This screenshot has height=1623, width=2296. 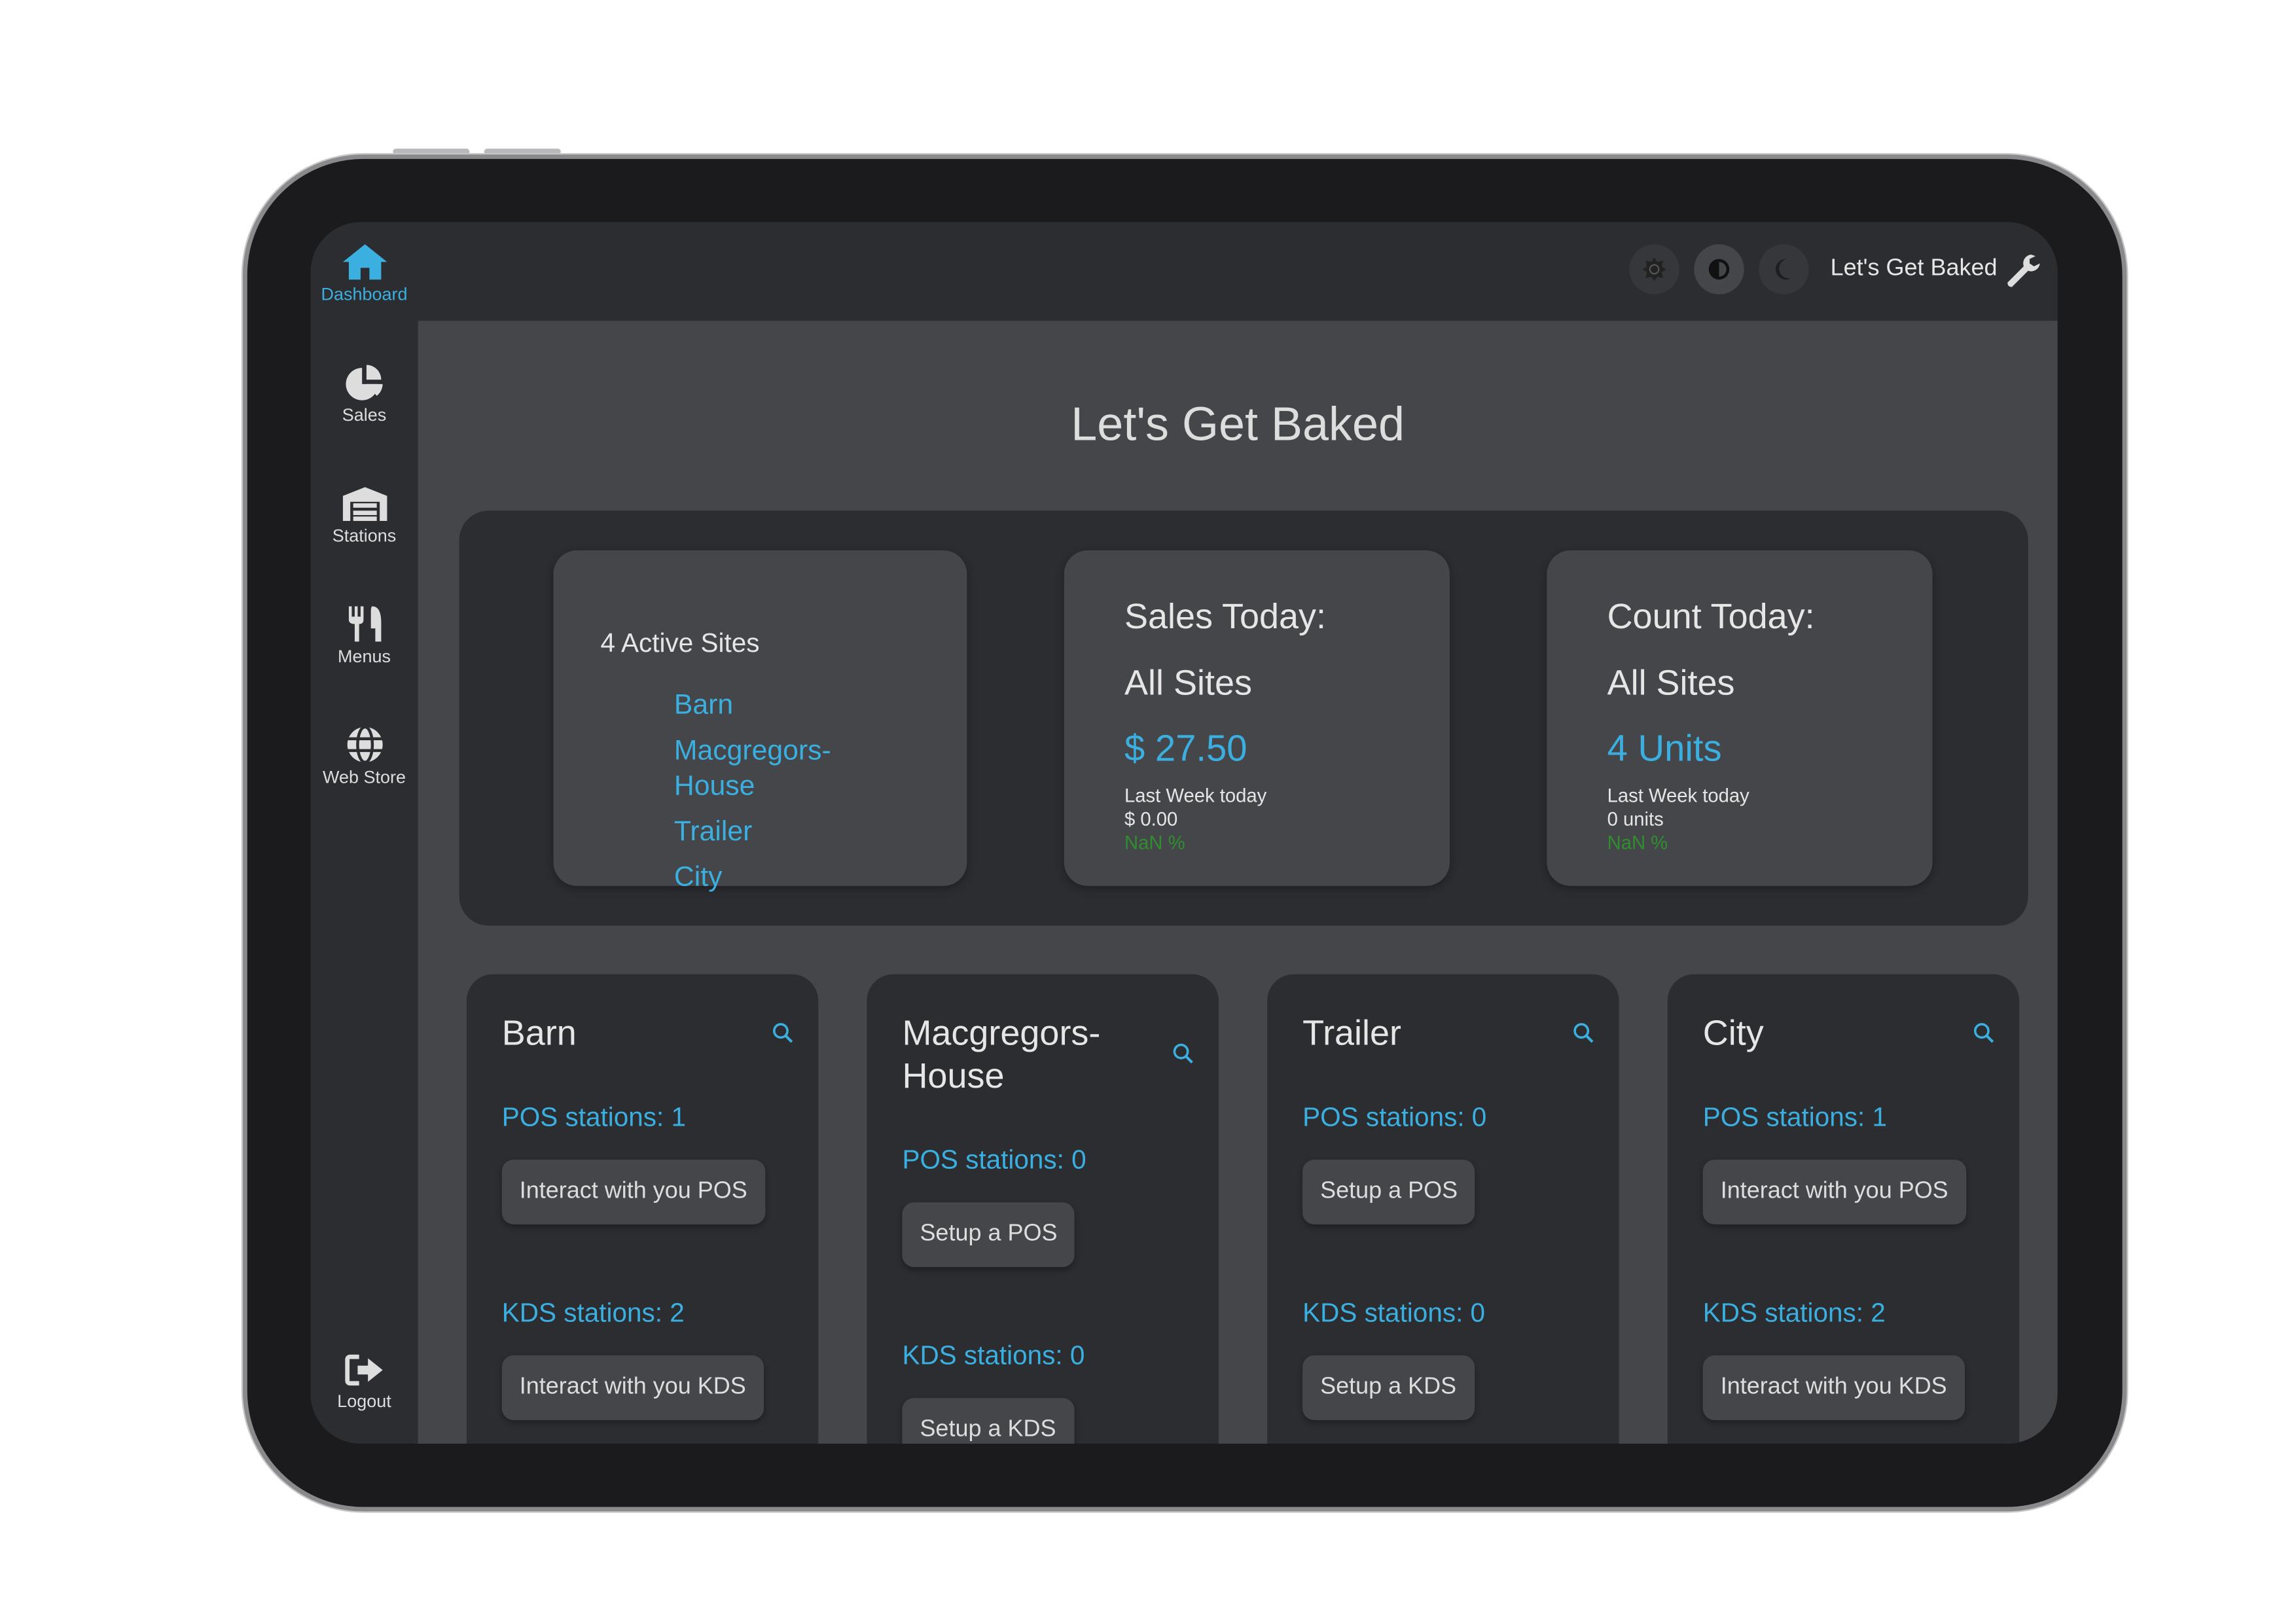 I want to click on sidebar-item-web-store: Web Store, so click(x=364, y=757).